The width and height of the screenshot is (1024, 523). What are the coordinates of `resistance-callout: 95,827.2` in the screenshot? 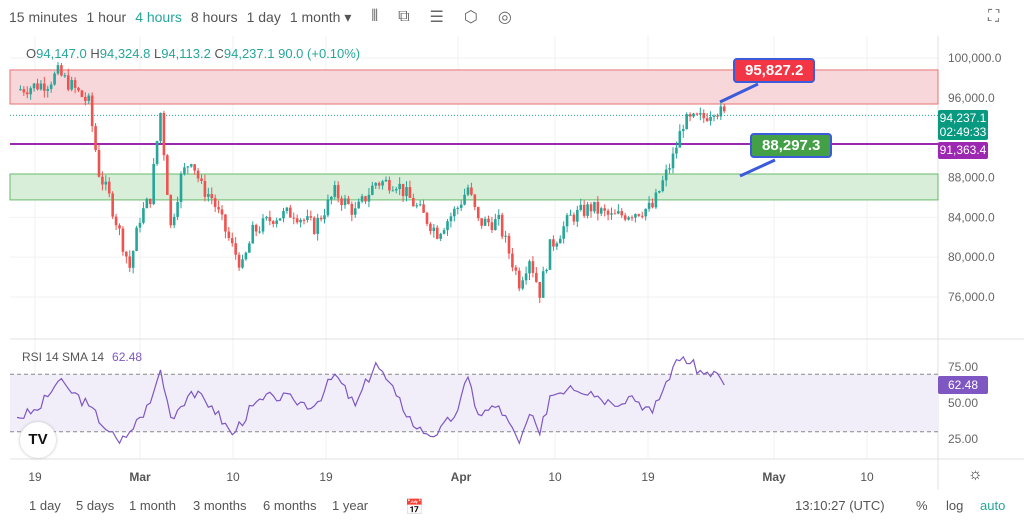 It's located at (774, 70).